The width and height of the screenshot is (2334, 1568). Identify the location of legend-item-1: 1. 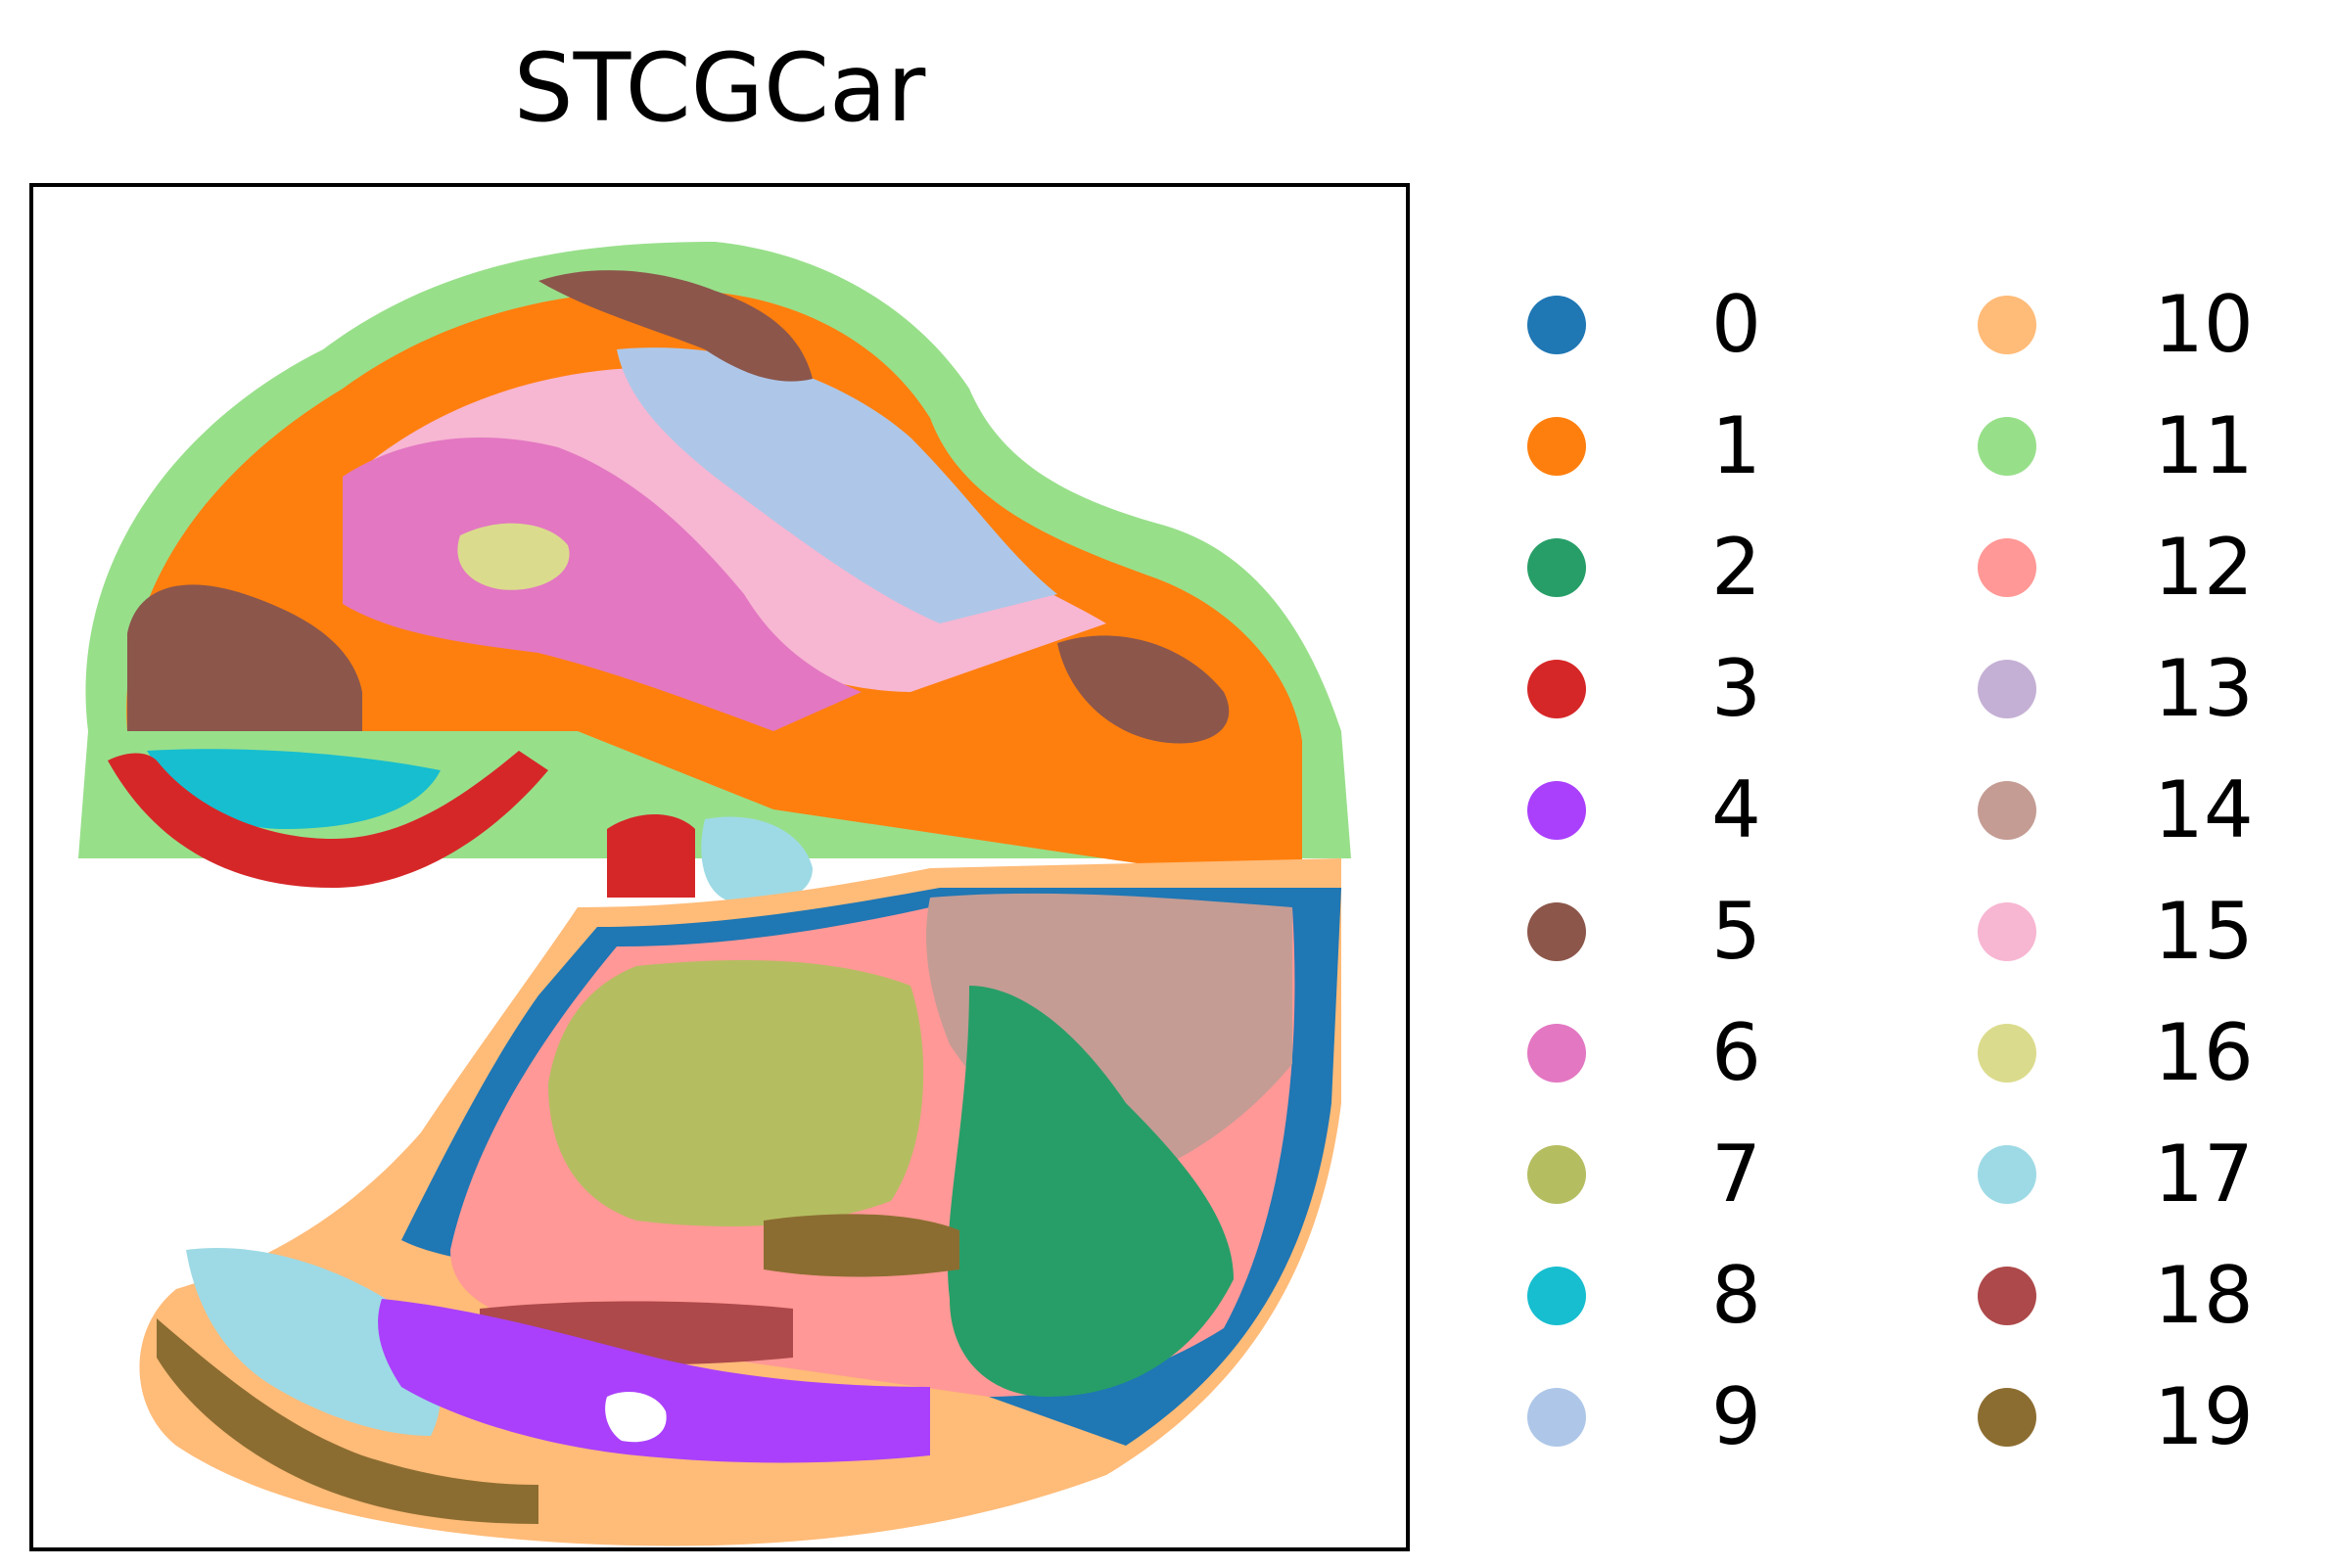
(1723, 446).